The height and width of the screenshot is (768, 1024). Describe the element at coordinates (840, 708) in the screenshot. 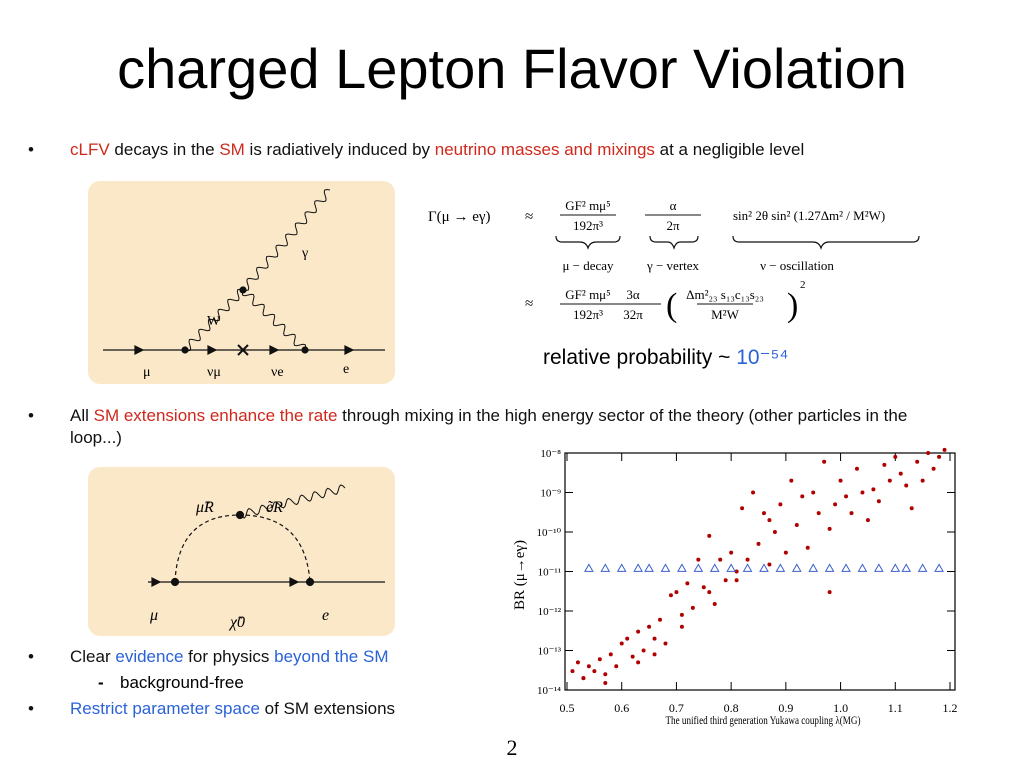

I see `x-tick-label: 1.0` at that location.